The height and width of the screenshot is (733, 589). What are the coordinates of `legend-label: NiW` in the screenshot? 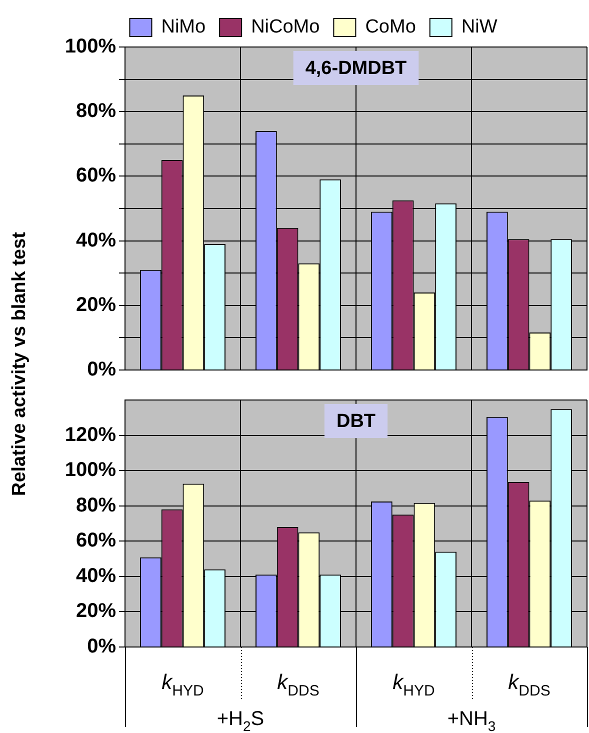 It's located at (479, 27).